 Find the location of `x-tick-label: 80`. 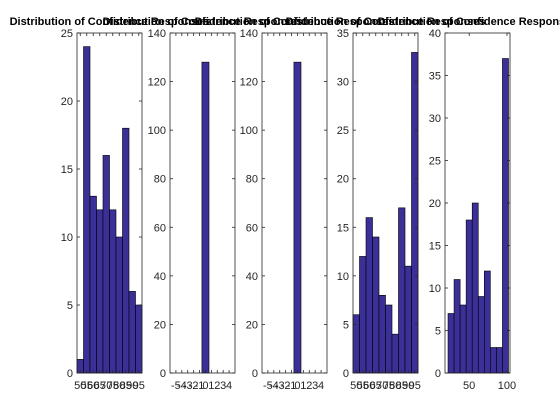

x-tick-label: 80 is located at coordinates (119, 386).